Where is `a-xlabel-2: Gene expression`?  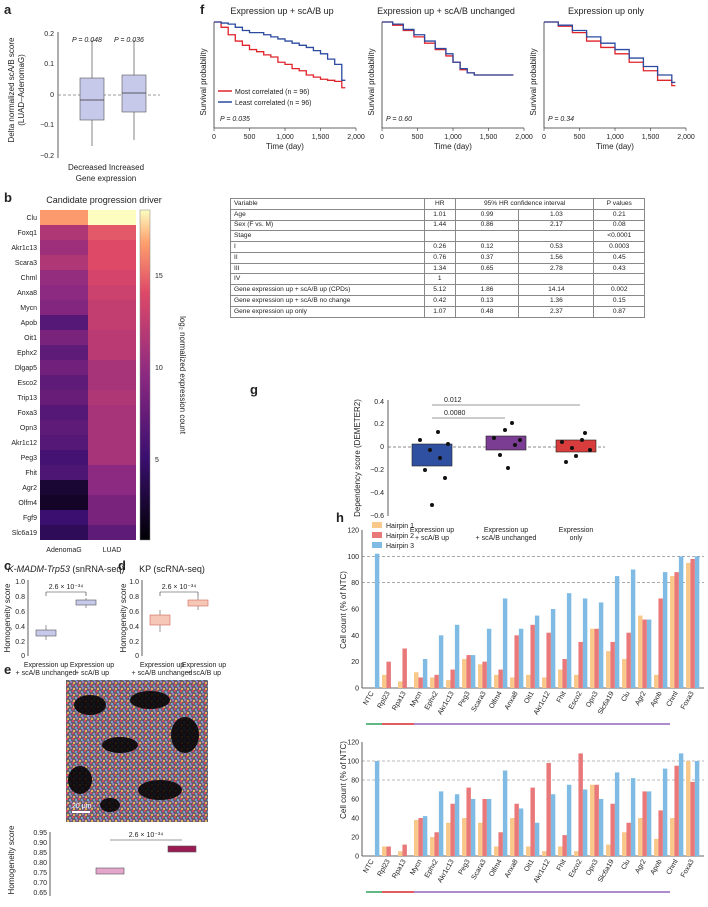 a-xlabel-2: Gene expression is located at coordinates (106, 178).